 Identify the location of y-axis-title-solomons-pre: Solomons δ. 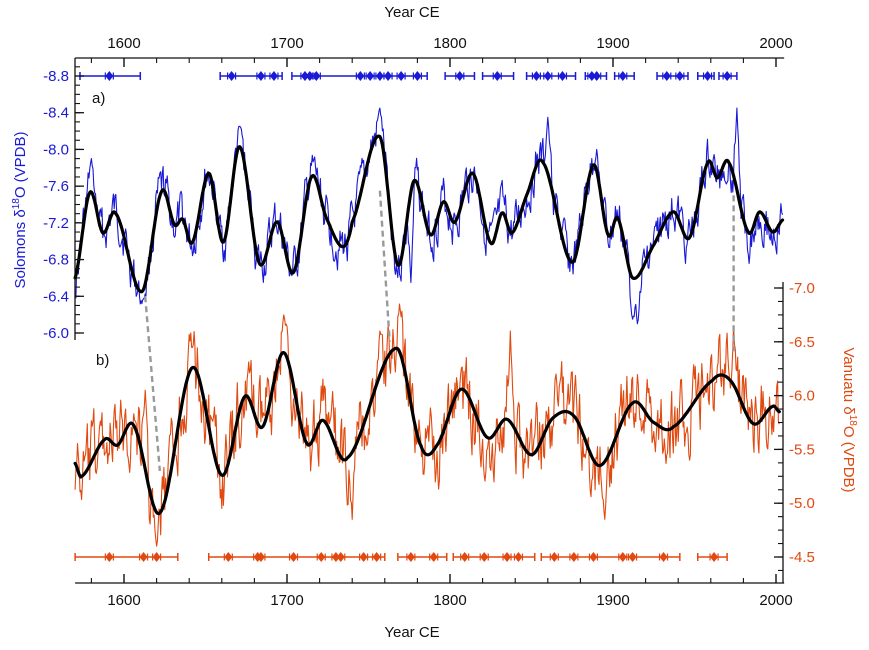
(20, 248).